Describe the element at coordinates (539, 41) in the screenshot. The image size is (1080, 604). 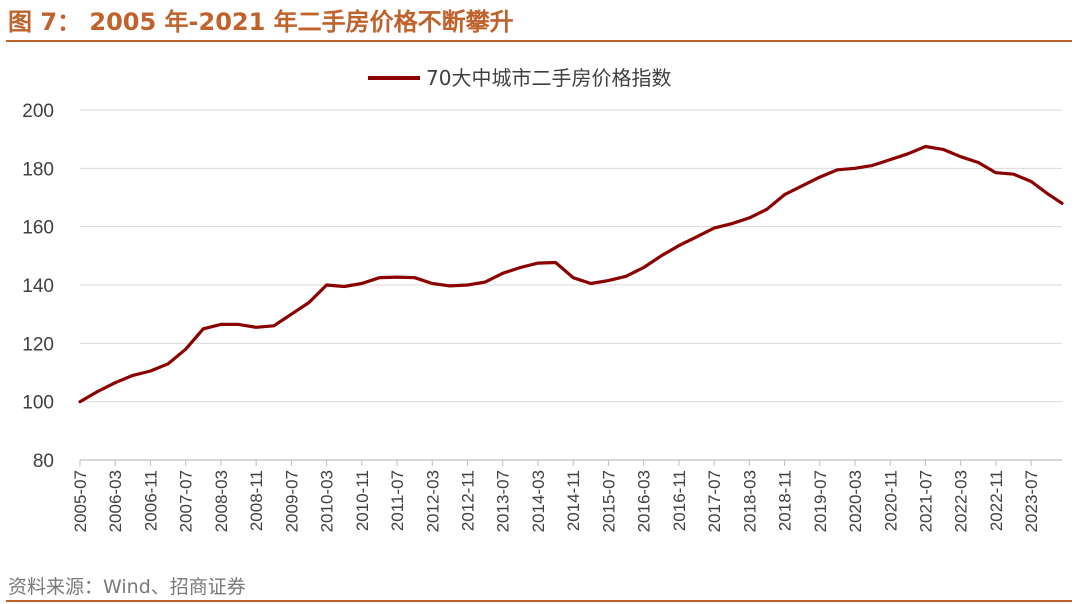
I see `title-divider` at that location.